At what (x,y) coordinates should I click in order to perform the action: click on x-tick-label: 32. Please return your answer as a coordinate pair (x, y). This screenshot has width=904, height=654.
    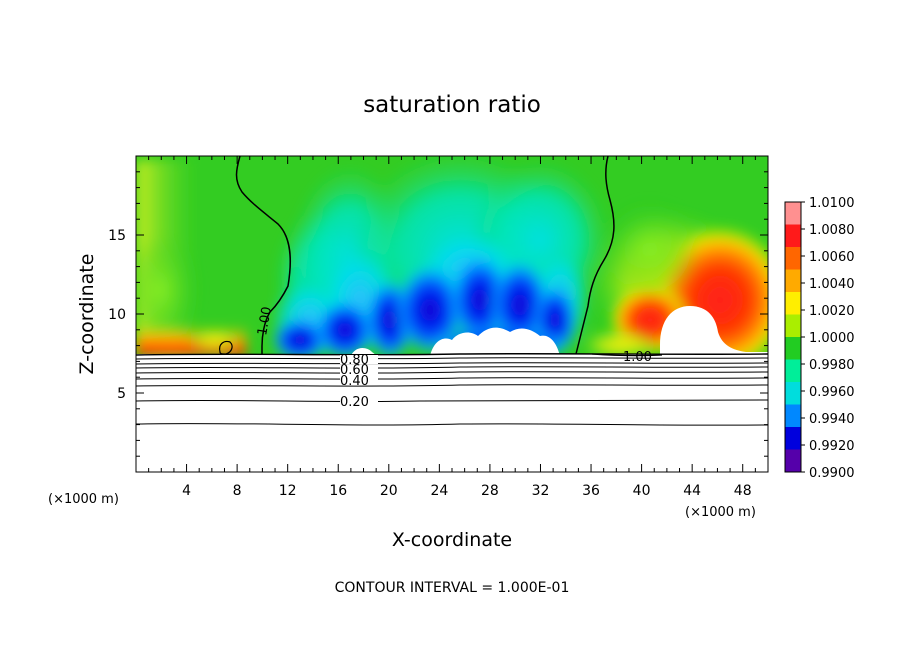
    Looking at the image, I should click on (541, 491).